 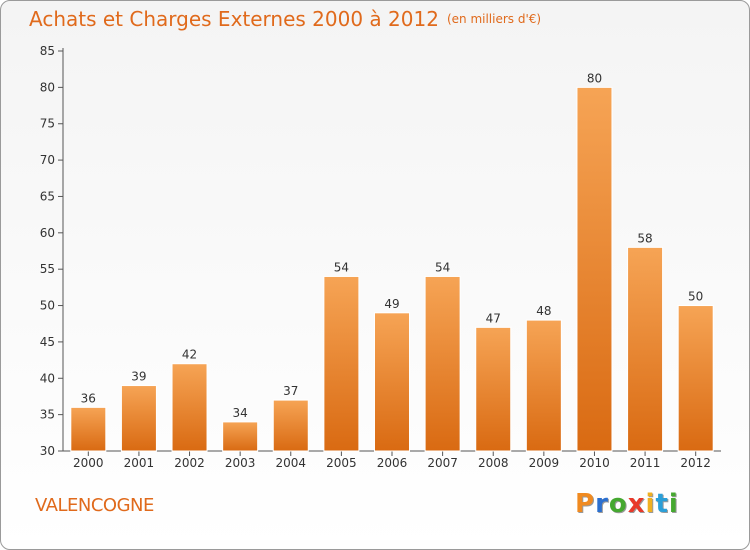 What do you see at coordinates (47, 269) in the screenshot?
I see `y-tick-label: 55` at bounding box center [47, 269].